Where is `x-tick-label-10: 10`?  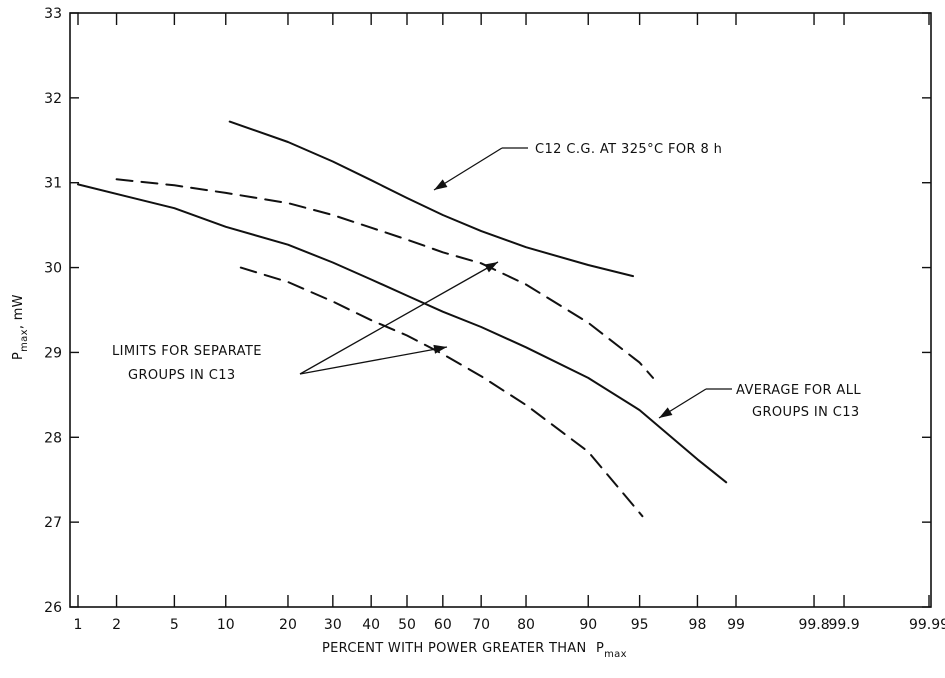 x-tick-label-10: 10 is located at coordinates (226, 625).